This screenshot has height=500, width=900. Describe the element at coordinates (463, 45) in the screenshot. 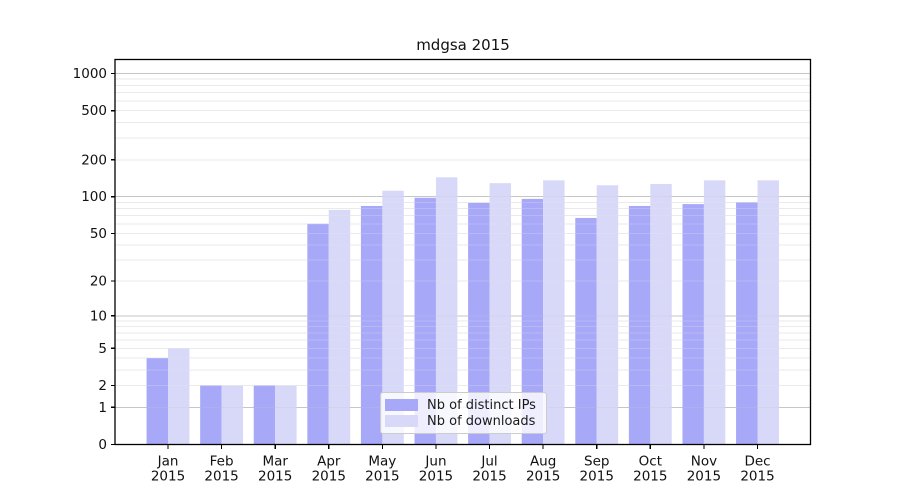

I see `chart-title: mdgsa 2015` at that location.